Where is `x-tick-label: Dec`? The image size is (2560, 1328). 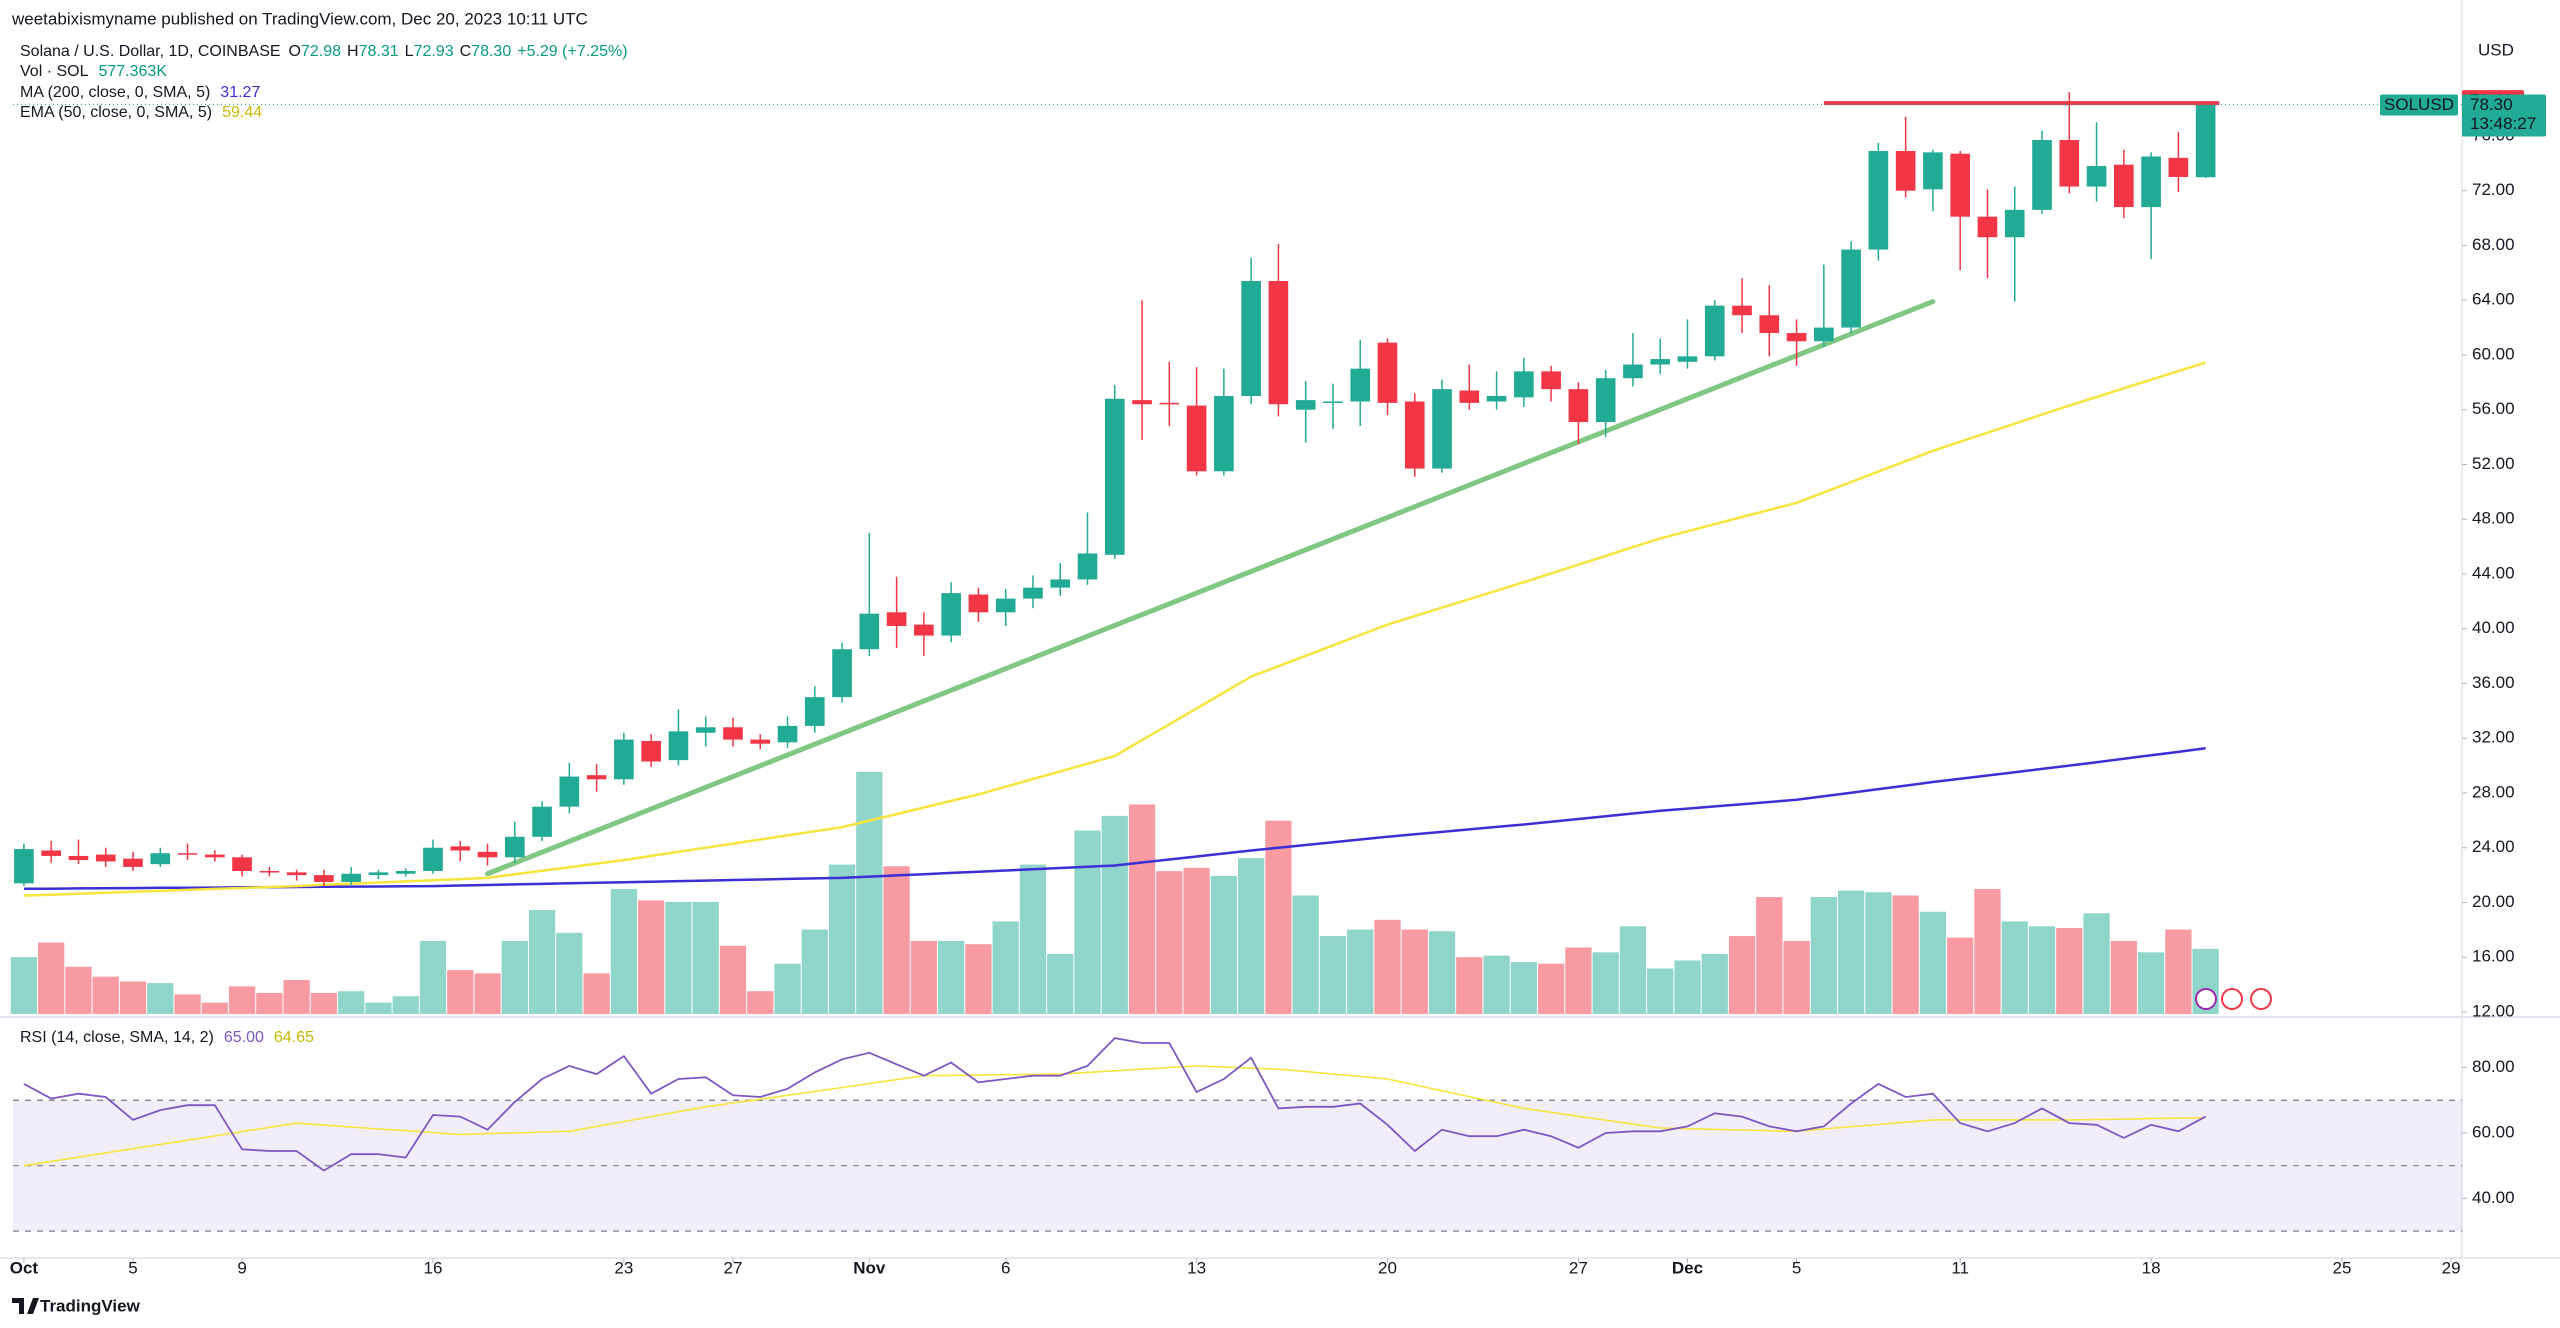
x-tick-label: Dec is located at coordinates (1687, 1267).